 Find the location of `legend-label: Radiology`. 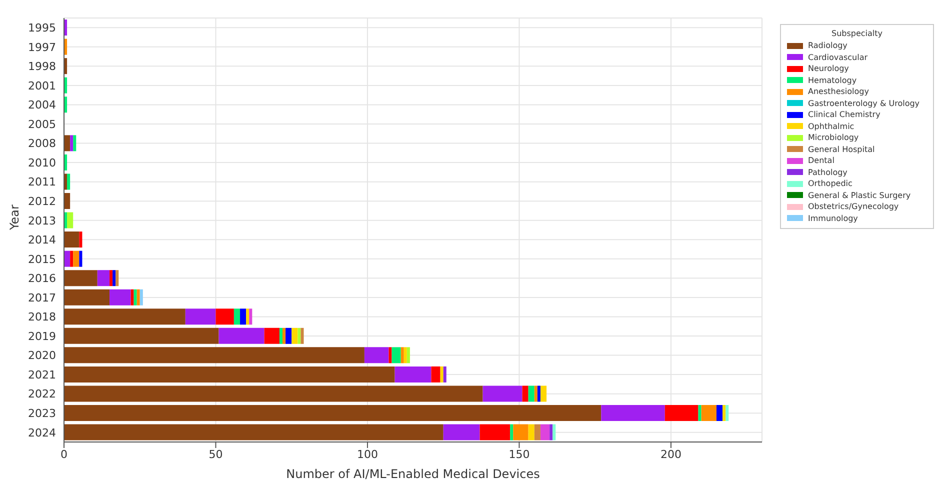

legend-label: Radiology is located at coordinates (828, 45).